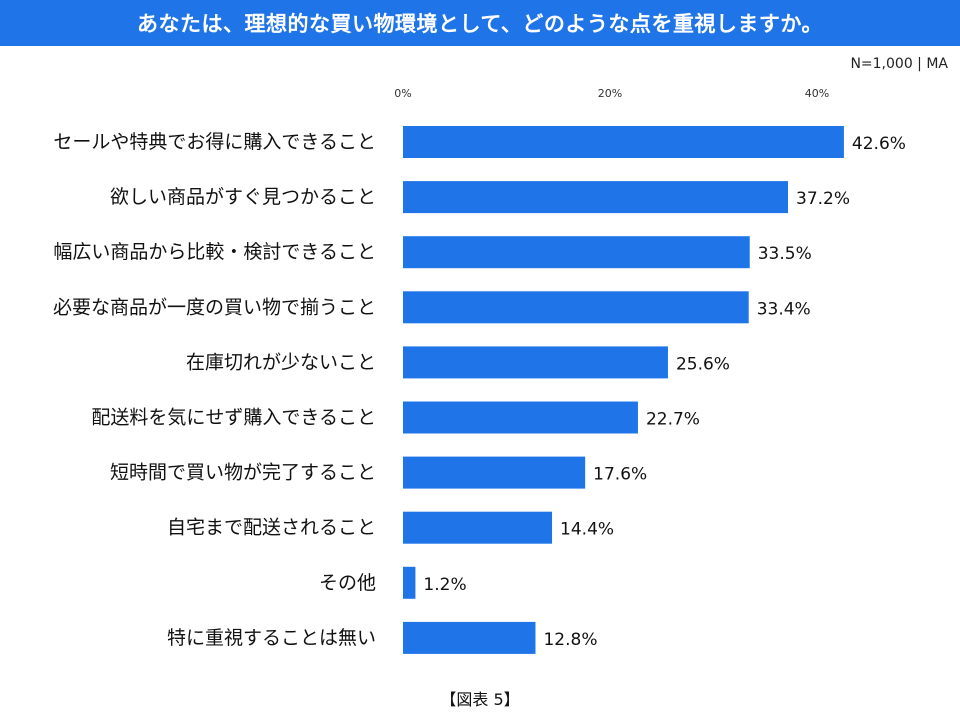  I want to click on figure-label: 【図表 5】, so click(480, 699).